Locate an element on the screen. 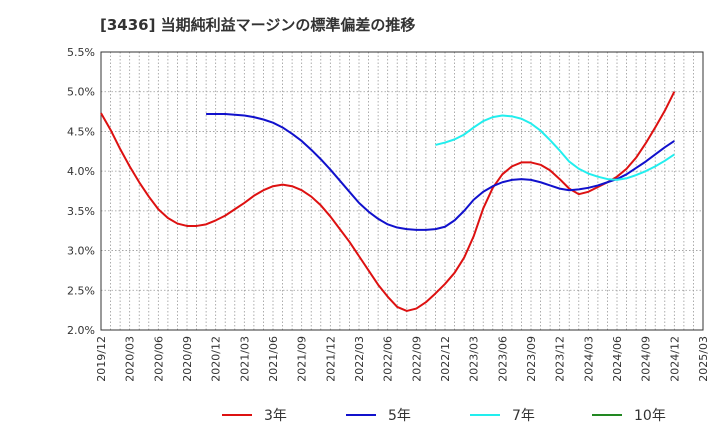 The image size is (720, 440). y-tick-label: 2.5% is located at coordinates (81, 290).